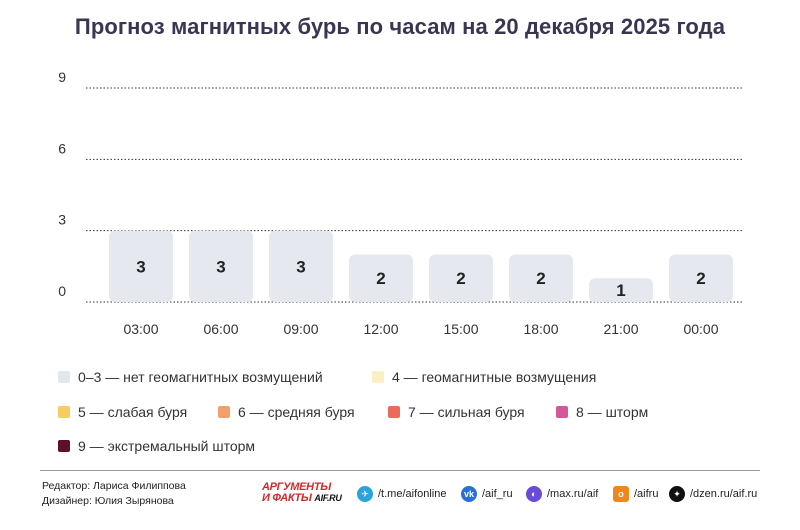 Image resolution: width=800 pixels, height=530 pixels. I want to click on x-tick-label: 03:00, so click(140, 329).